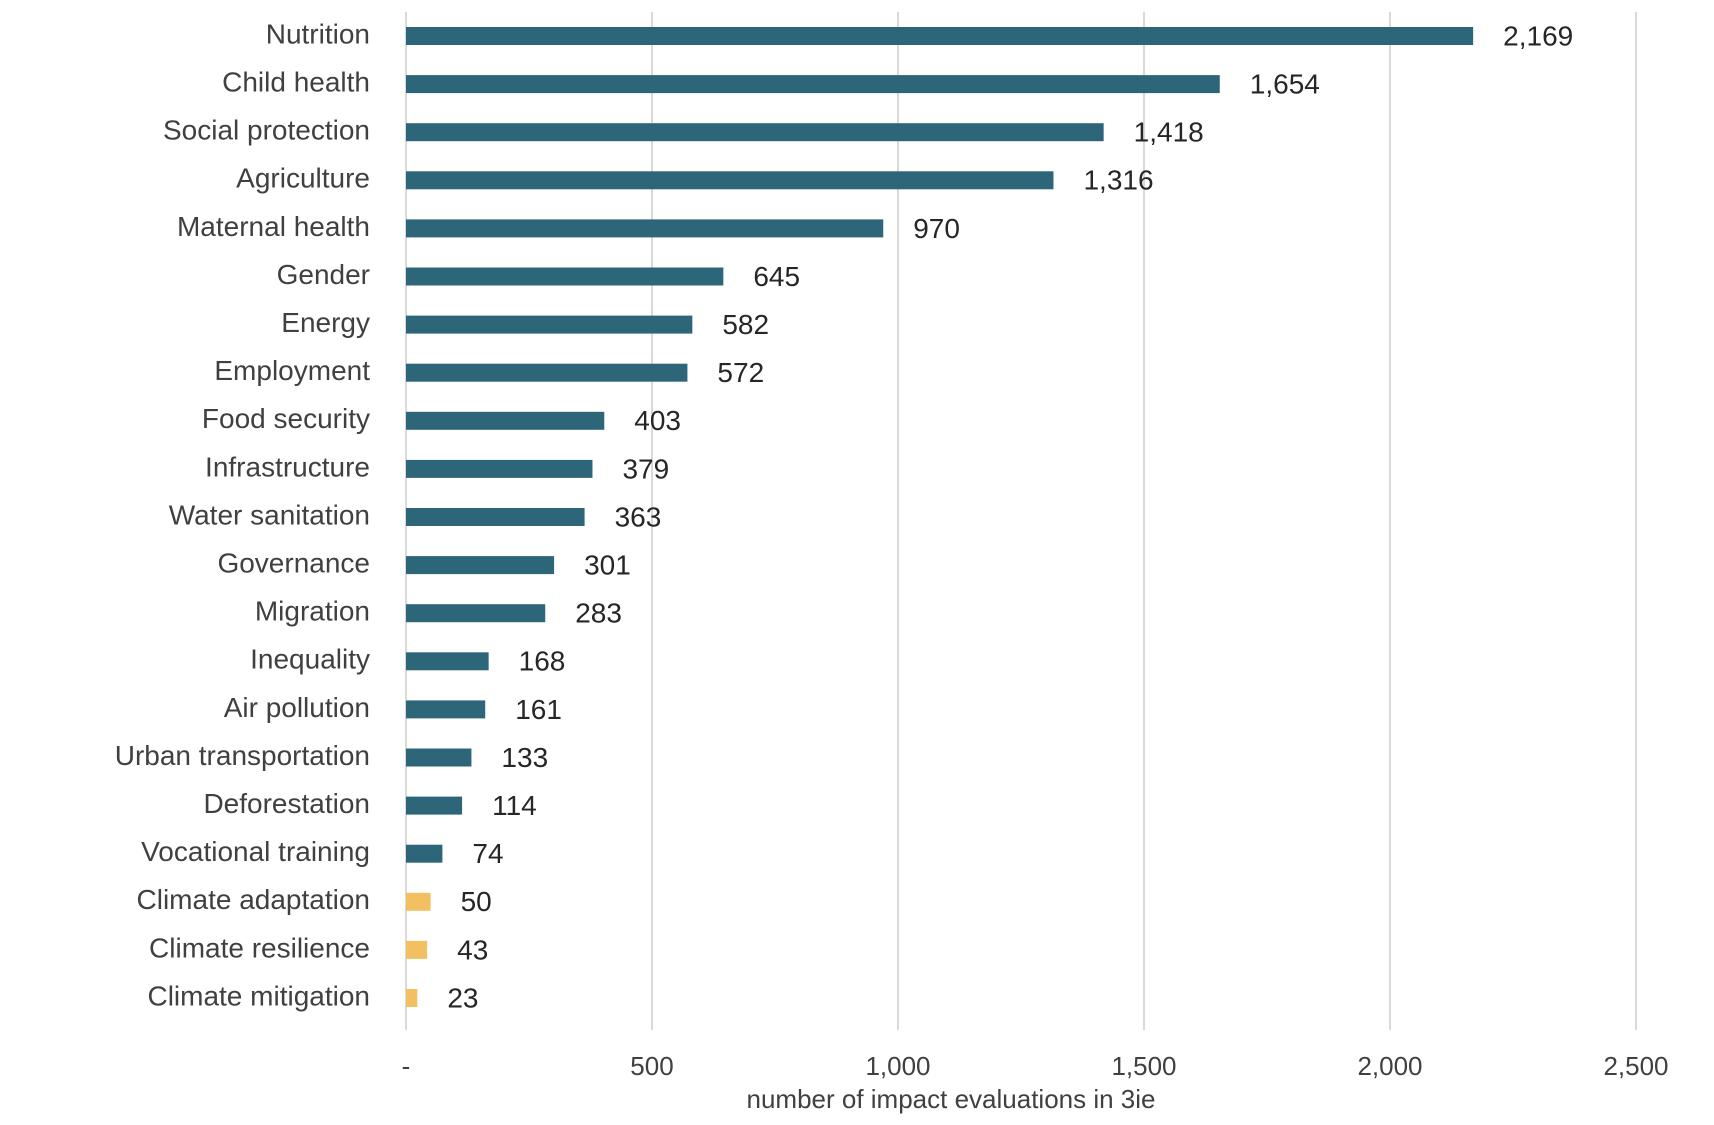 Image resolution: width=1714 pixels, height=1125 pixels. Describe the element at coordinates (897, 1066) in the screenshot. I see `x-tick-label: 1,000` at that location.